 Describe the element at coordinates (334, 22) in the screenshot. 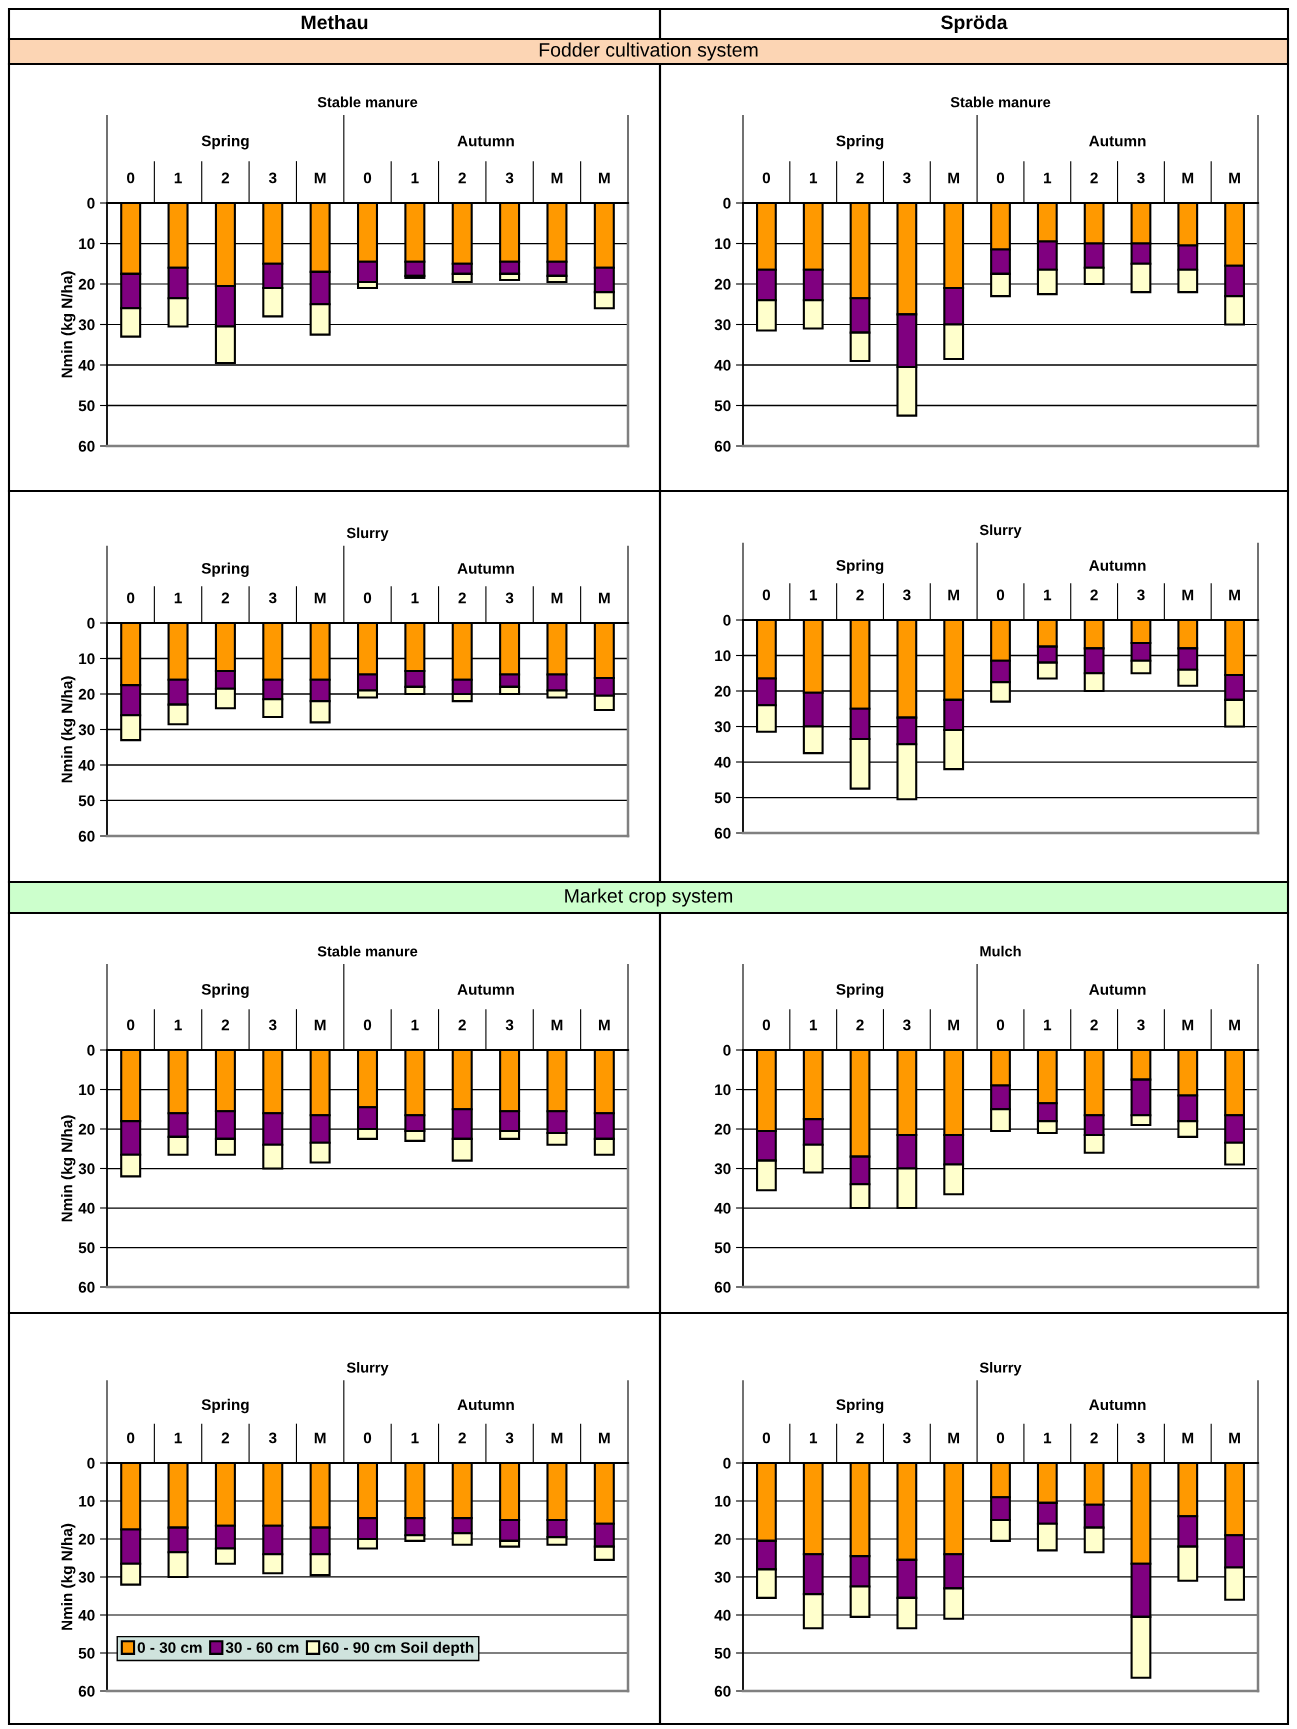

I see `text: Methau` at that location.